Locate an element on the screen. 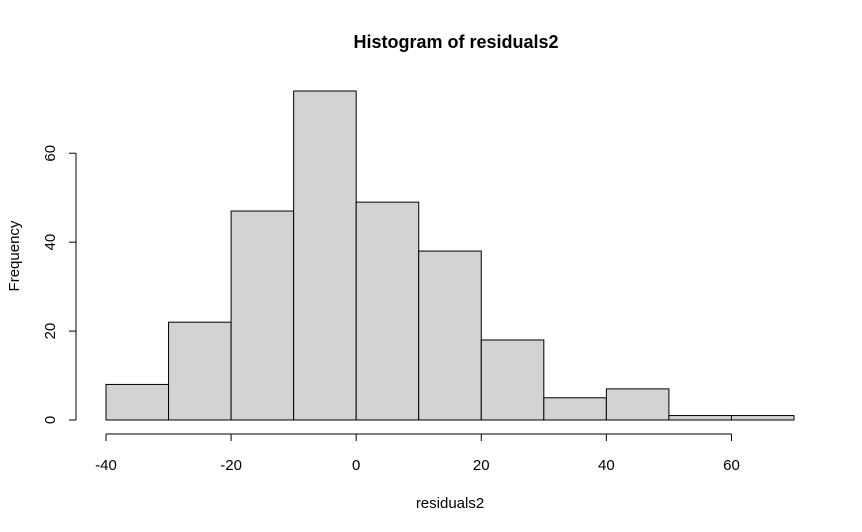 This screenshot has height=532, width=862. y-axis: 0 20 40 60 is located at coordinates (59, 284).